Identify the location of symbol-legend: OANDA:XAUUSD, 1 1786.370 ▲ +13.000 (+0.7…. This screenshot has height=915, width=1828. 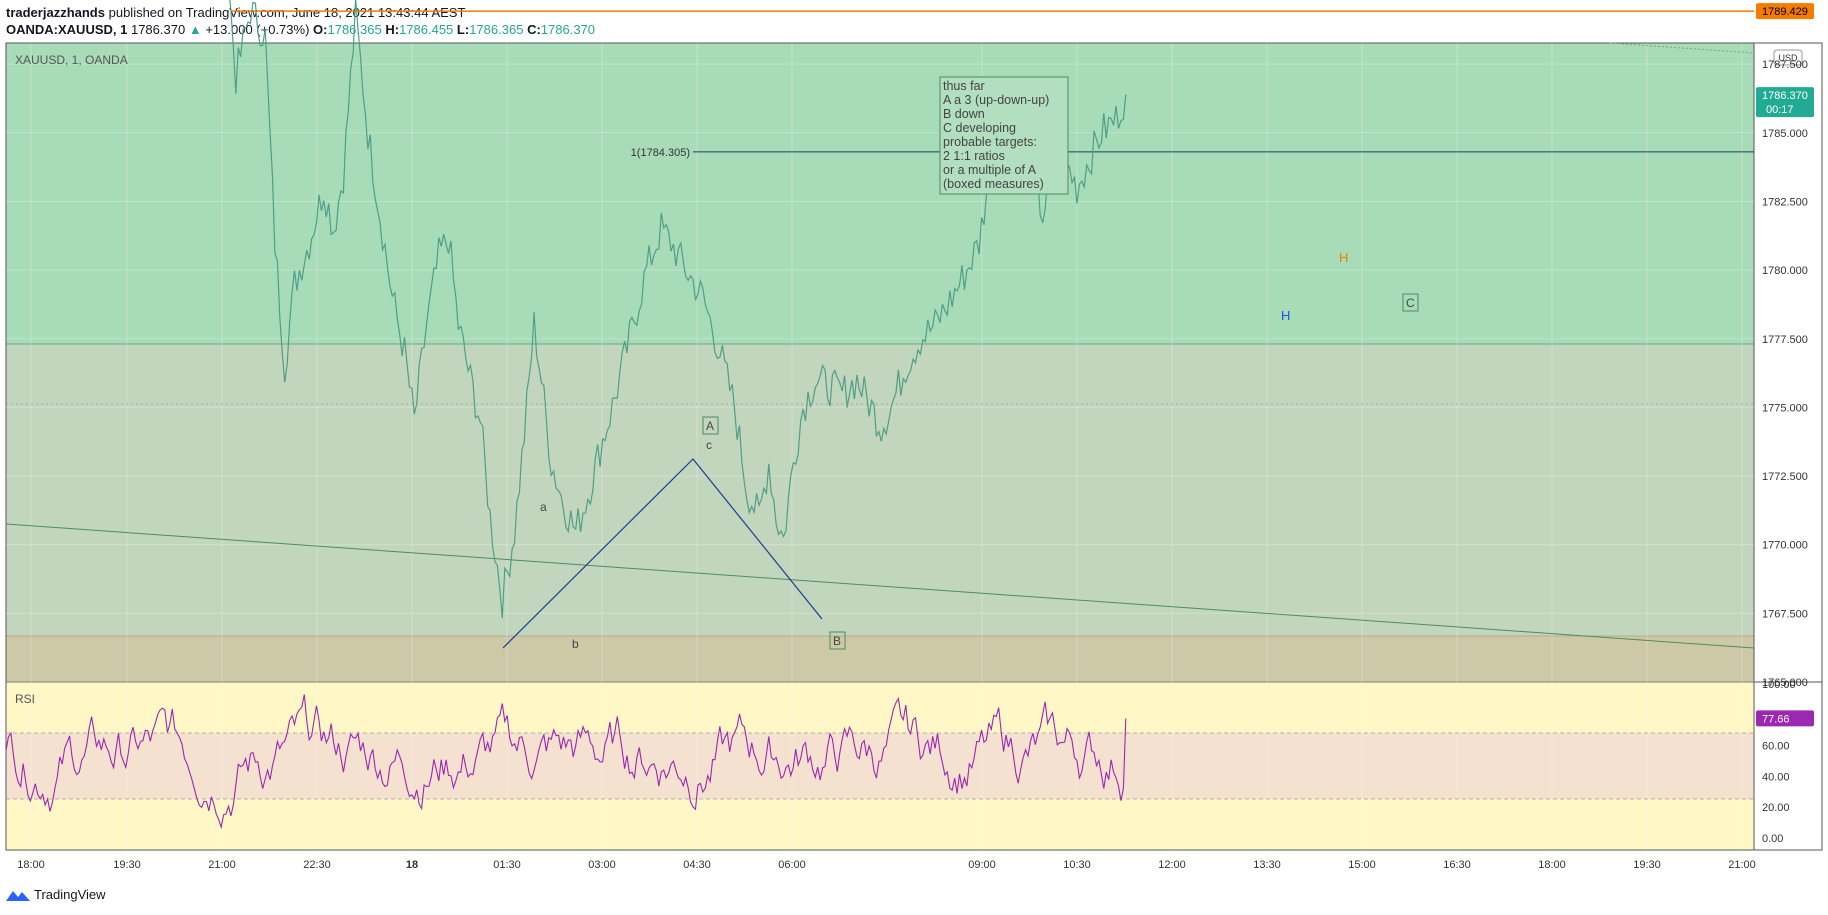
(300, 29).